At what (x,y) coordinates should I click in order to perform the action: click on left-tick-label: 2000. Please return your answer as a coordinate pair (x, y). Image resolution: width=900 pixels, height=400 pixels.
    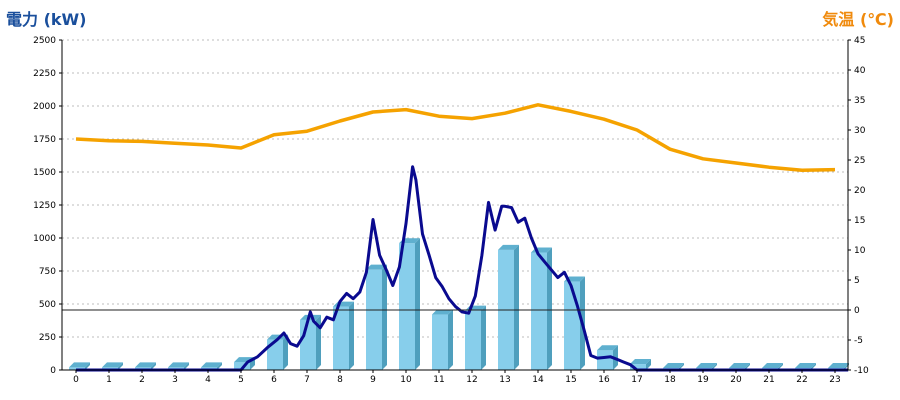
    Looking at the image, I should click on (44, 107).